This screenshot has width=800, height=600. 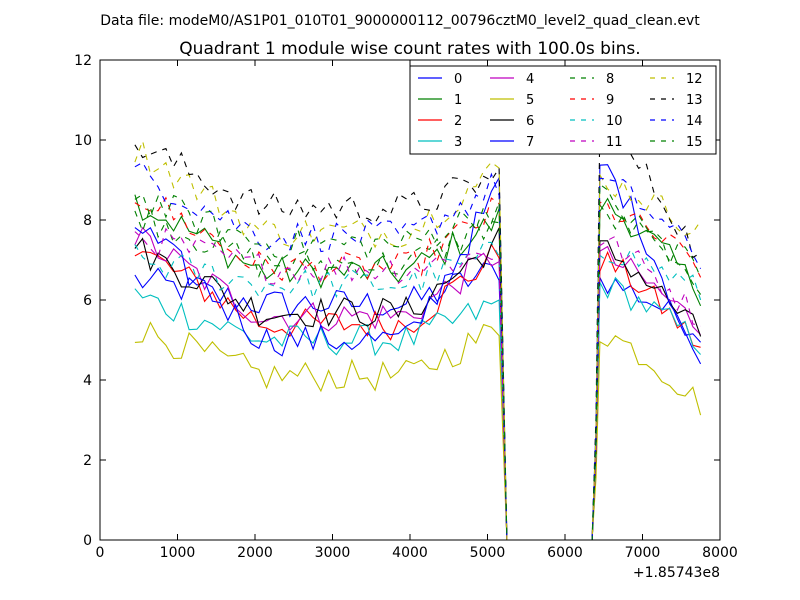 What do you see at coordinates (563, 110) in the screenshot?
I see `legend-box` at bounding box center [563, 110].